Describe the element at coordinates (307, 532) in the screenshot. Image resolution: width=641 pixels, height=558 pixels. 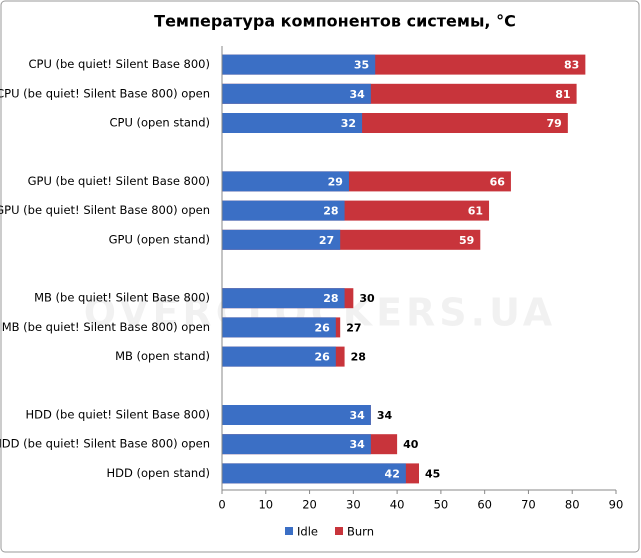
I see `legend-label: Idle` at that location.